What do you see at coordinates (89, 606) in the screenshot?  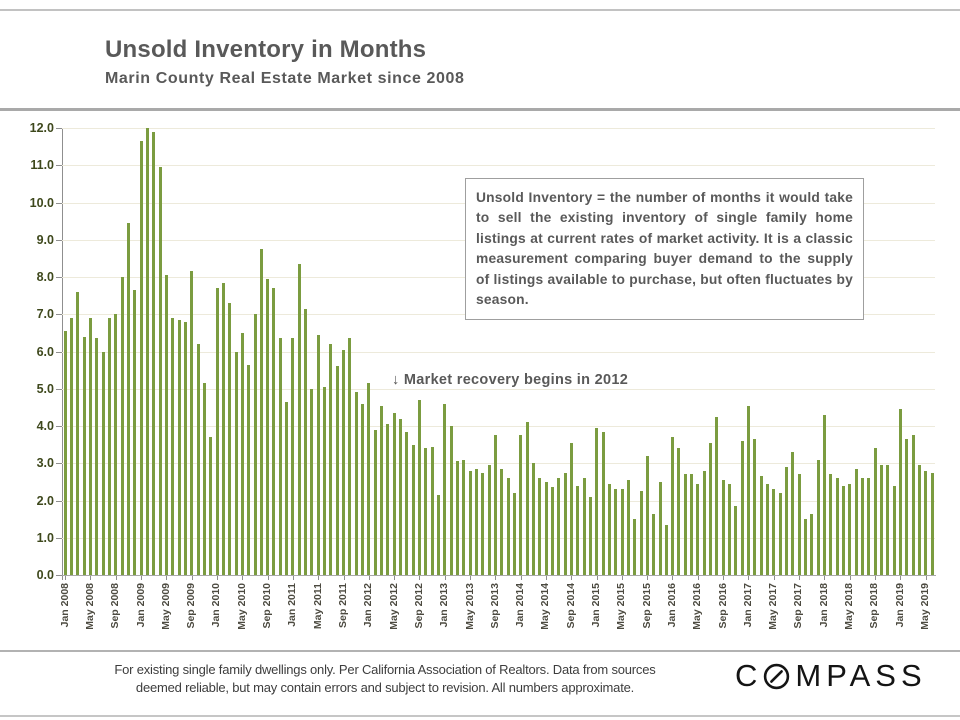 I see `x-axis-label: May 2008` at bounding box center [89, 606].